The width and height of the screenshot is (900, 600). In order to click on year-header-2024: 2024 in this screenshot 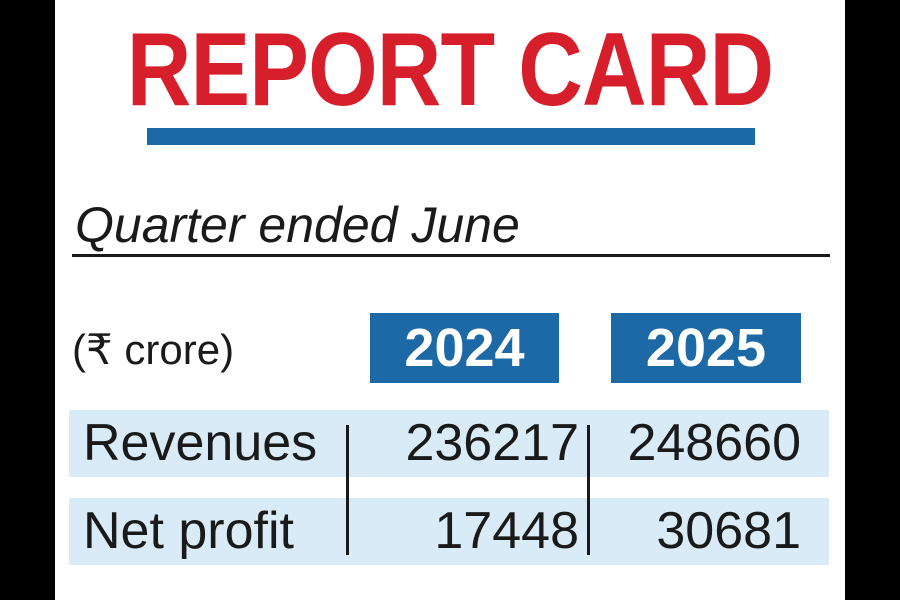, I will do `click(464, 348)`.